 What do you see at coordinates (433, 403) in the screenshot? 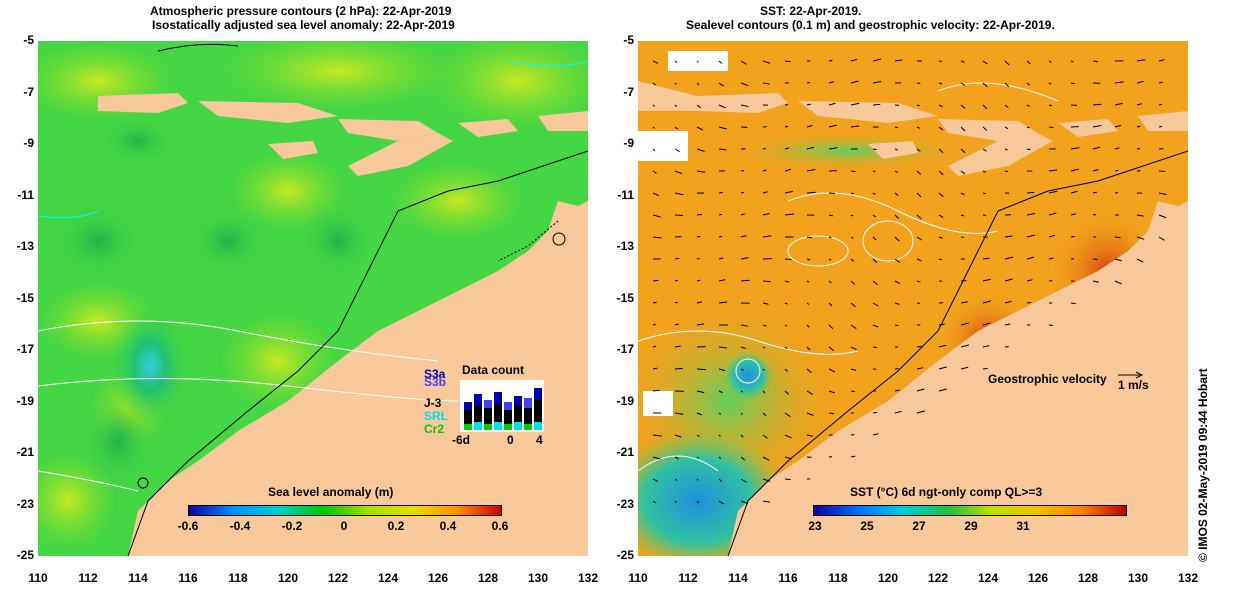
I see `satellite-label-j3: J-3` at bounding box center [433, 403].